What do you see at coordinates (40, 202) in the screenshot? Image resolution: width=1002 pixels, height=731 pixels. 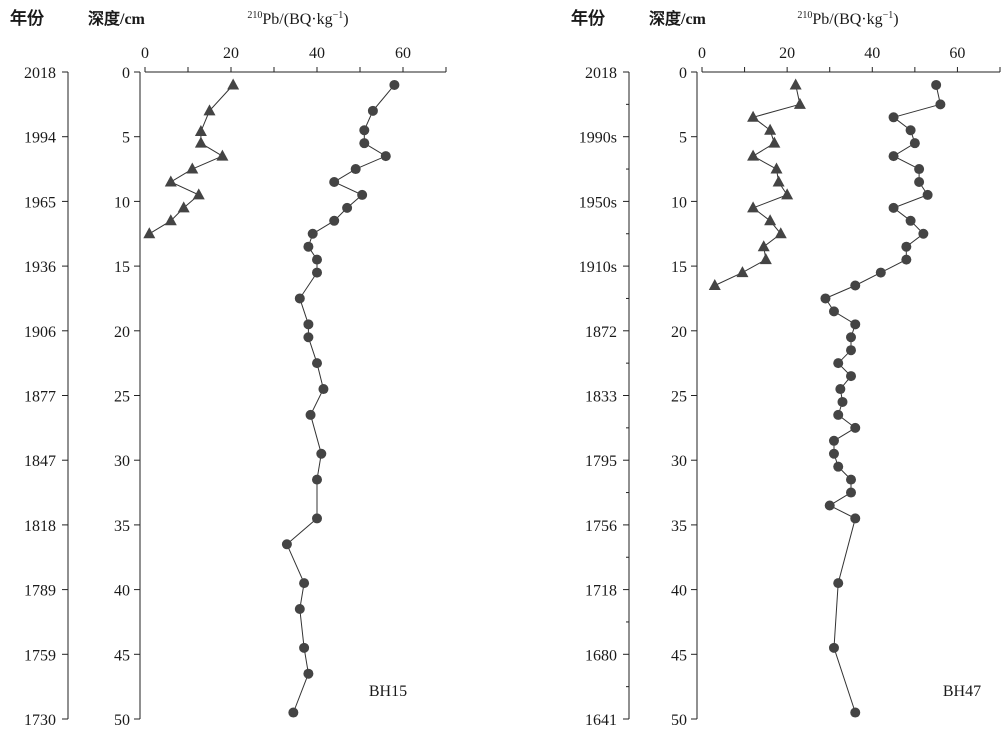 I see `year-tick-label: 1965` at bounding box center [40, 202].